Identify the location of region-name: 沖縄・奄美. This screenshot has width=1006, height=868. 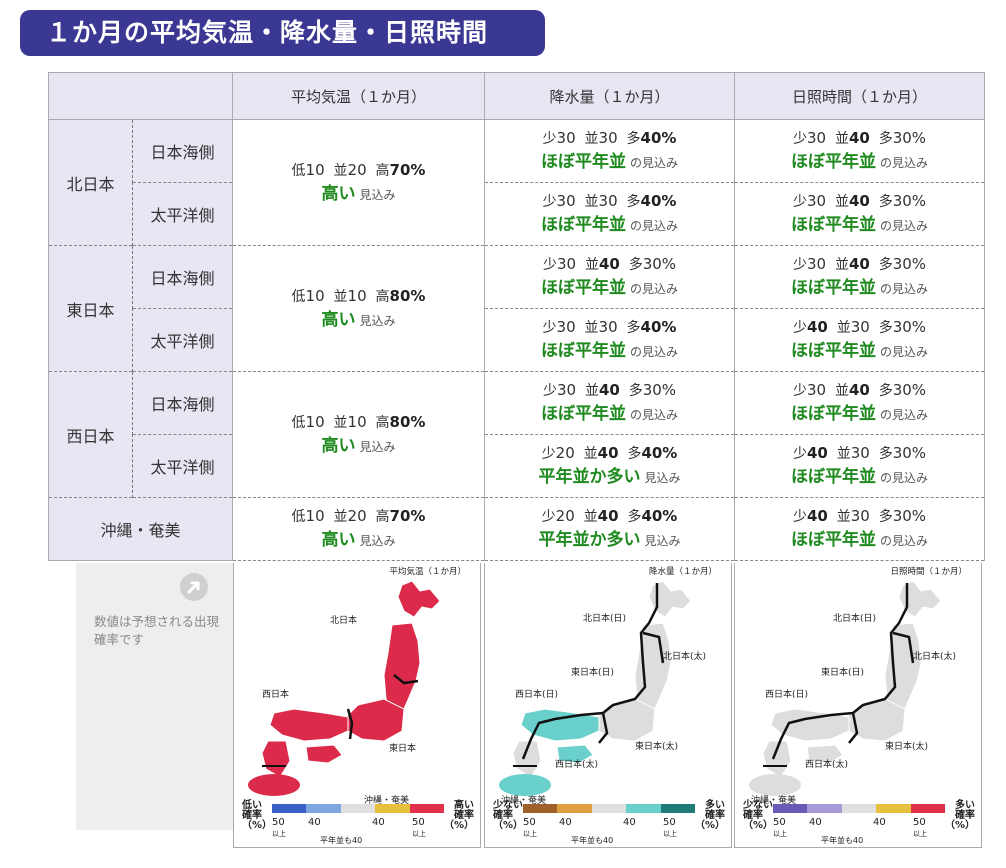
(140, 529).